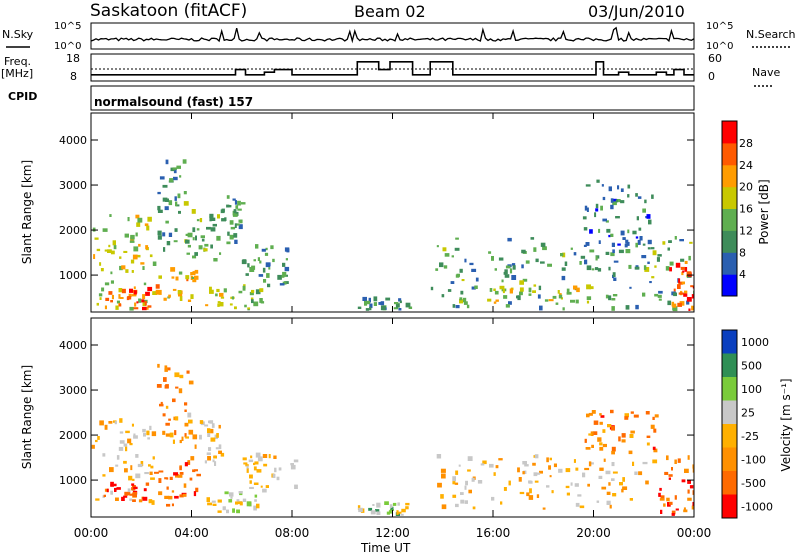  Describe the element at coordinates (737, 208) in the screenshot. I see `power-colorbar: 4 8 12 16 20 24 28` at that location.